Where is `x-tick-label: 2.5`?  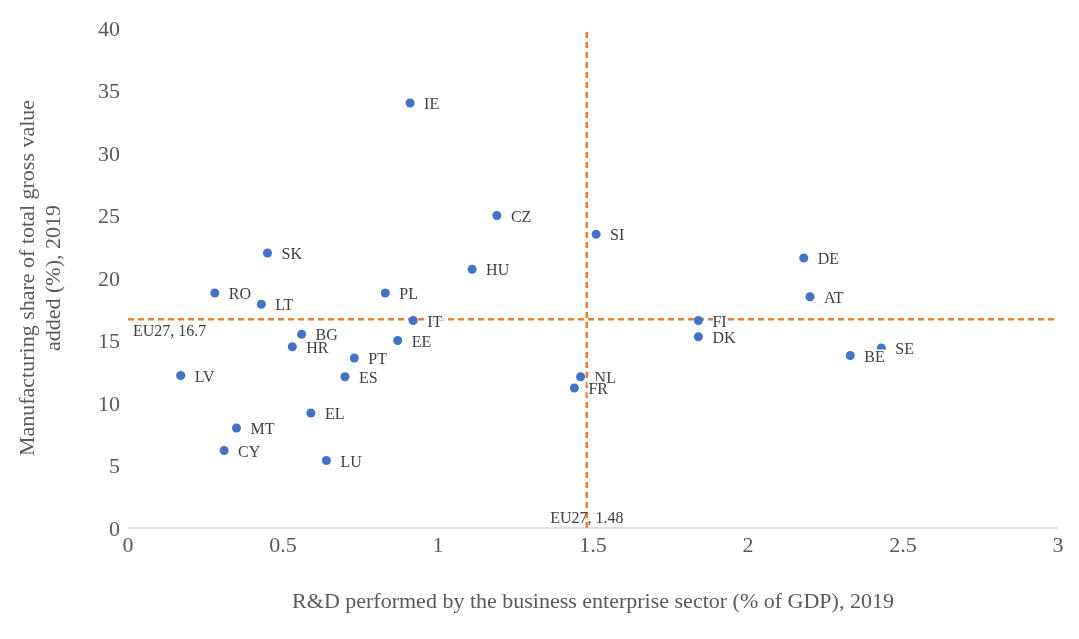
x-tick-label: 2.5 is located at coordinates (903, 544).